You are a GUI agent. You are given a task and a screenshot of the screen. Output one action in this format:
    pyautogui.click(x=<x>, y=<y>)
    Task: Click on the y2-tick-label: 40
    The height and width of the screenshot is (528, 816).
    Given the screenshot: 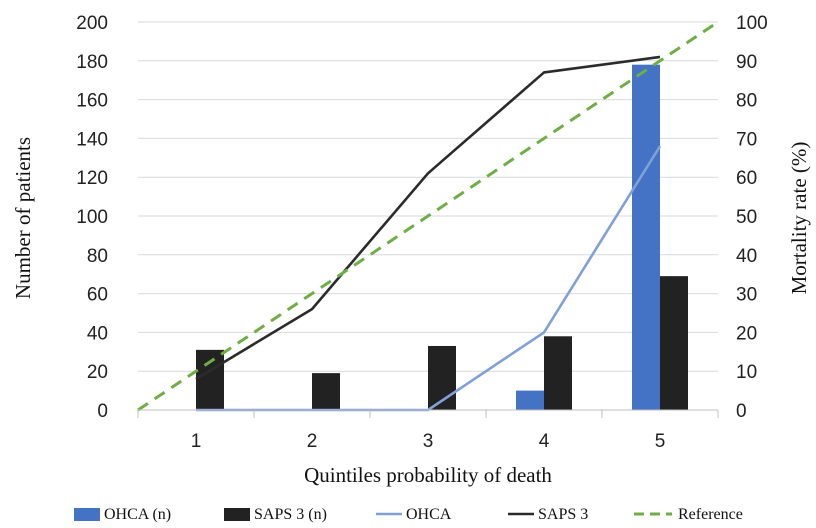 What is the action you would take?
    pyautogui.click(x=746, y=256)
    